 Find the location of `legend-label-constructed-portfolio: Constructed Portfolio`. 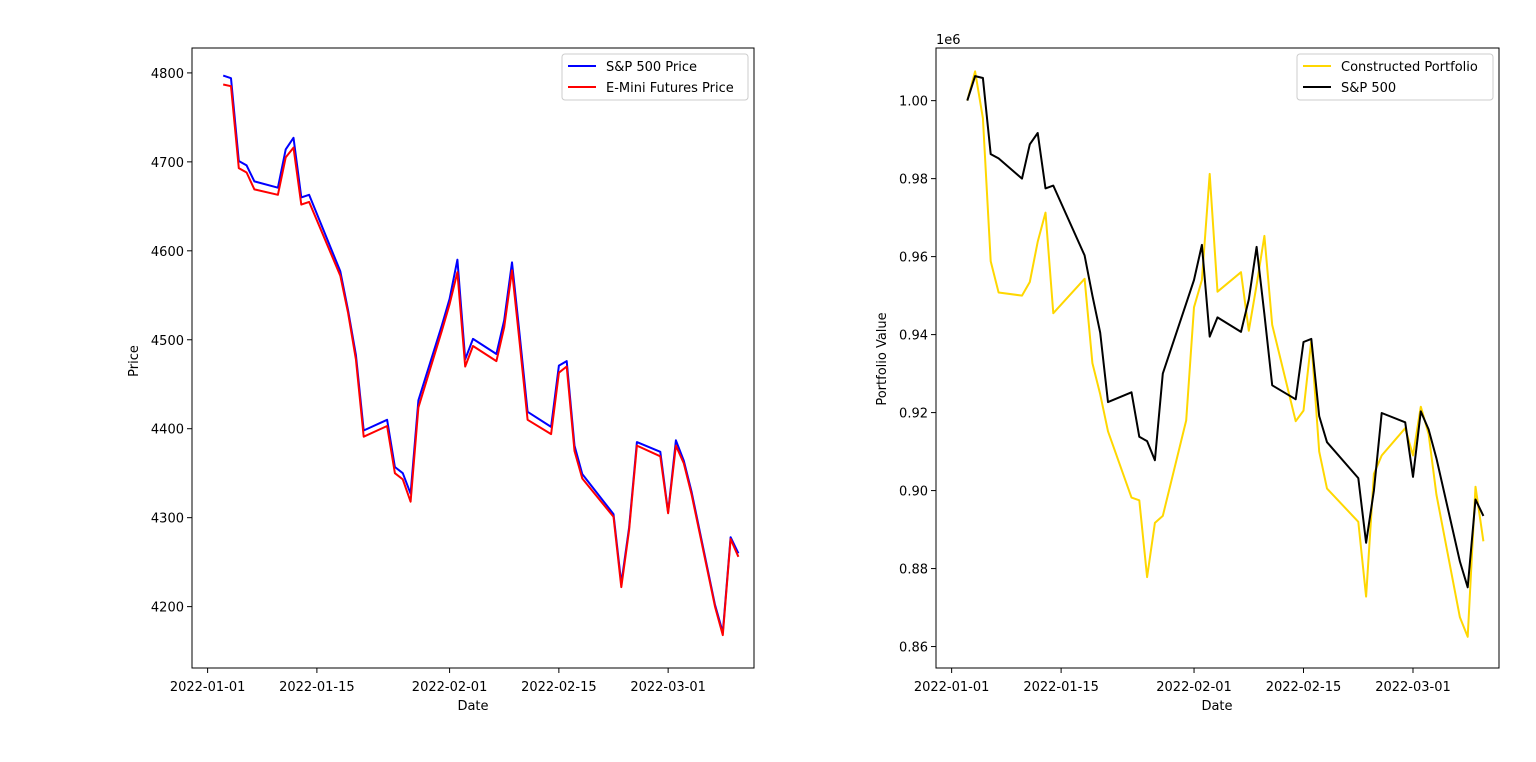

legend-label-constructed-portfolio: Constructed Portfolio is located at coordinates (1409, 67).